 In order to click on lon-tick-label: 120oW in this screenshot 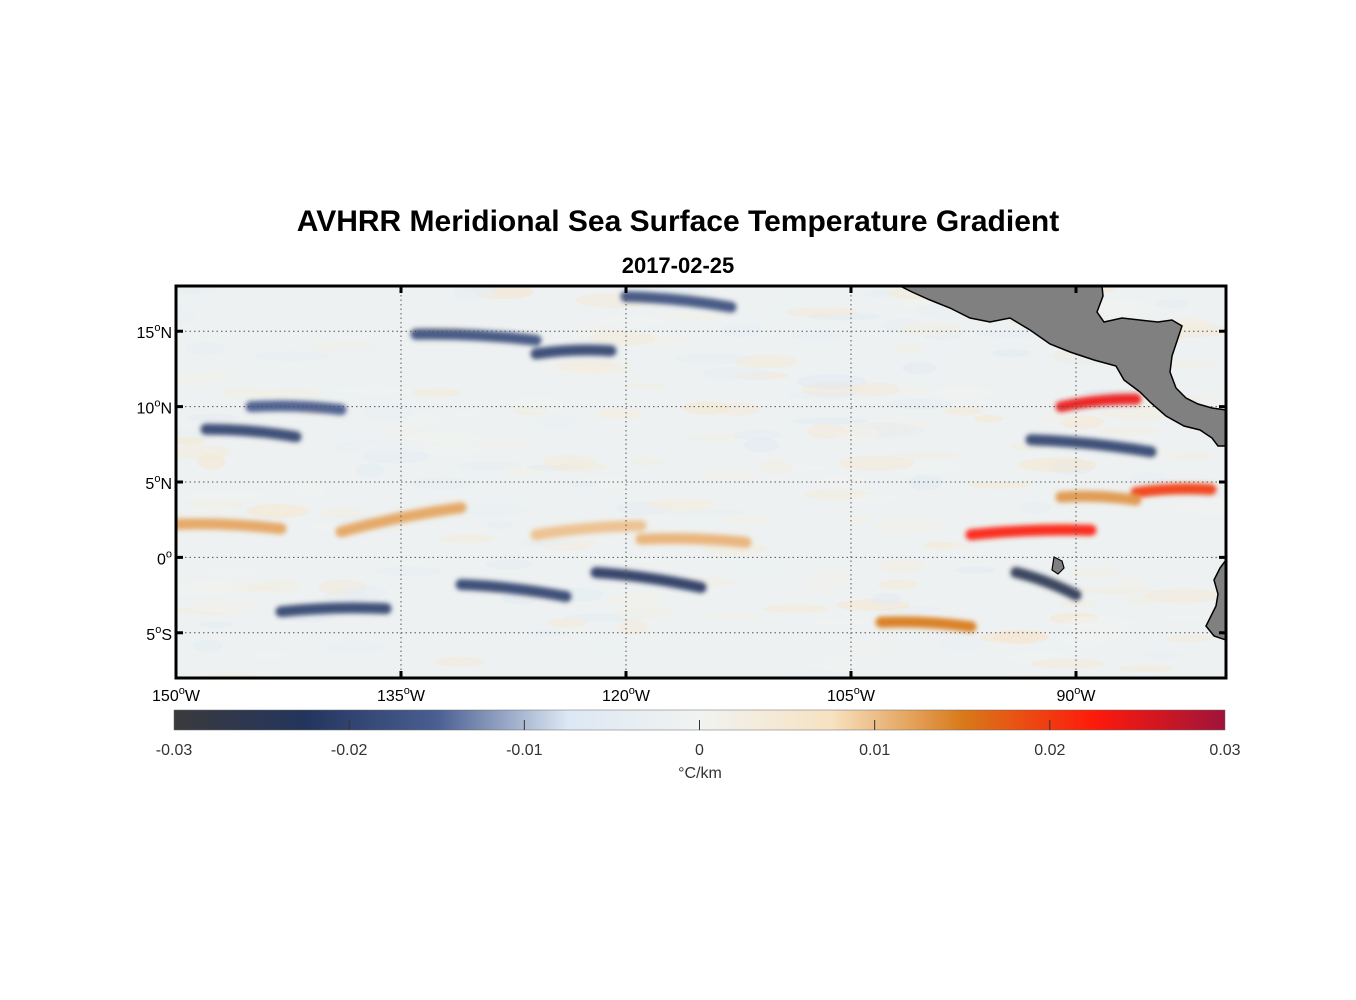, I will do `click(626, 695)`.